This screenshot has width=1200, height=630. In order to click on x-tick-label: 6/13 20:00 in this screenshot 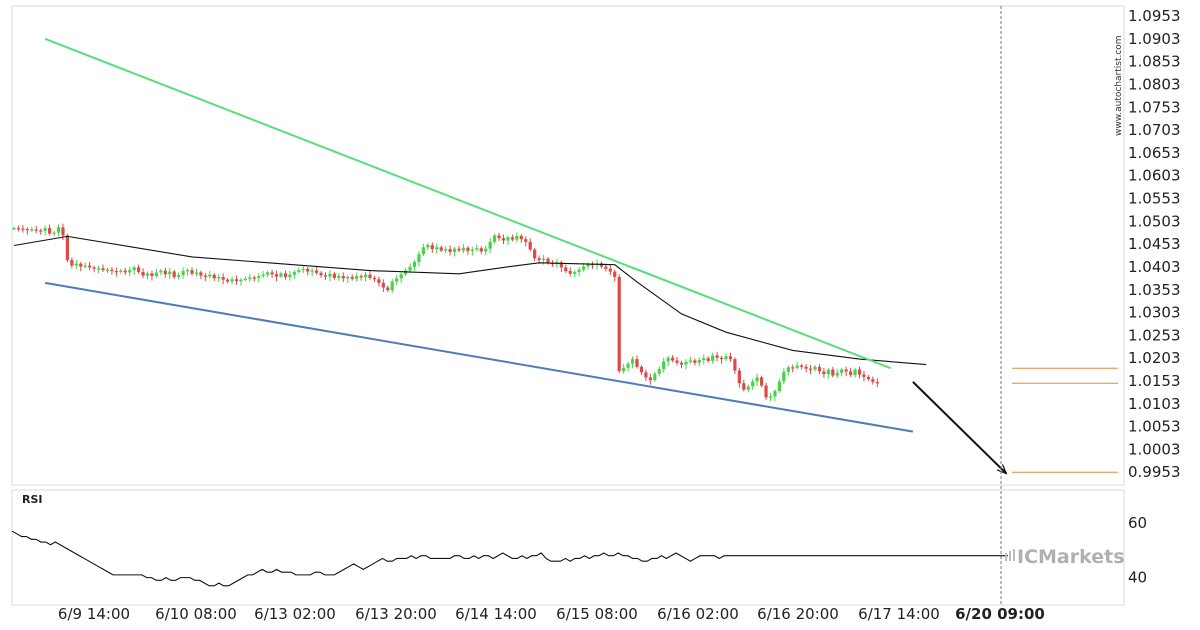, I will do `click(396, 614)`.